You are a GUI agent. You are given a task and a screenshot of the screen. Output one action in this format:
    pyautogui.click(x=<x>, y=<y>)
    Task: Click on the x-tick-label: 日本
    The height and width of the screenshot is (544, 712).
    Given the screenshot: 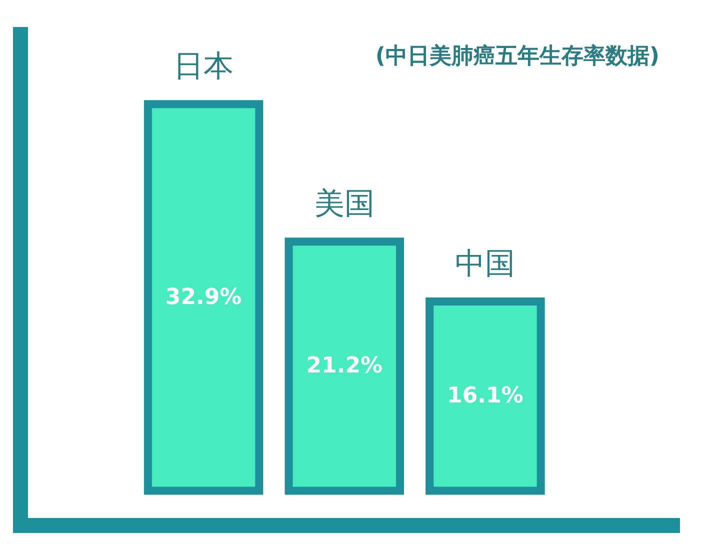 What is the action you would take?
    pyautogui.click(x=204, y=66)
    